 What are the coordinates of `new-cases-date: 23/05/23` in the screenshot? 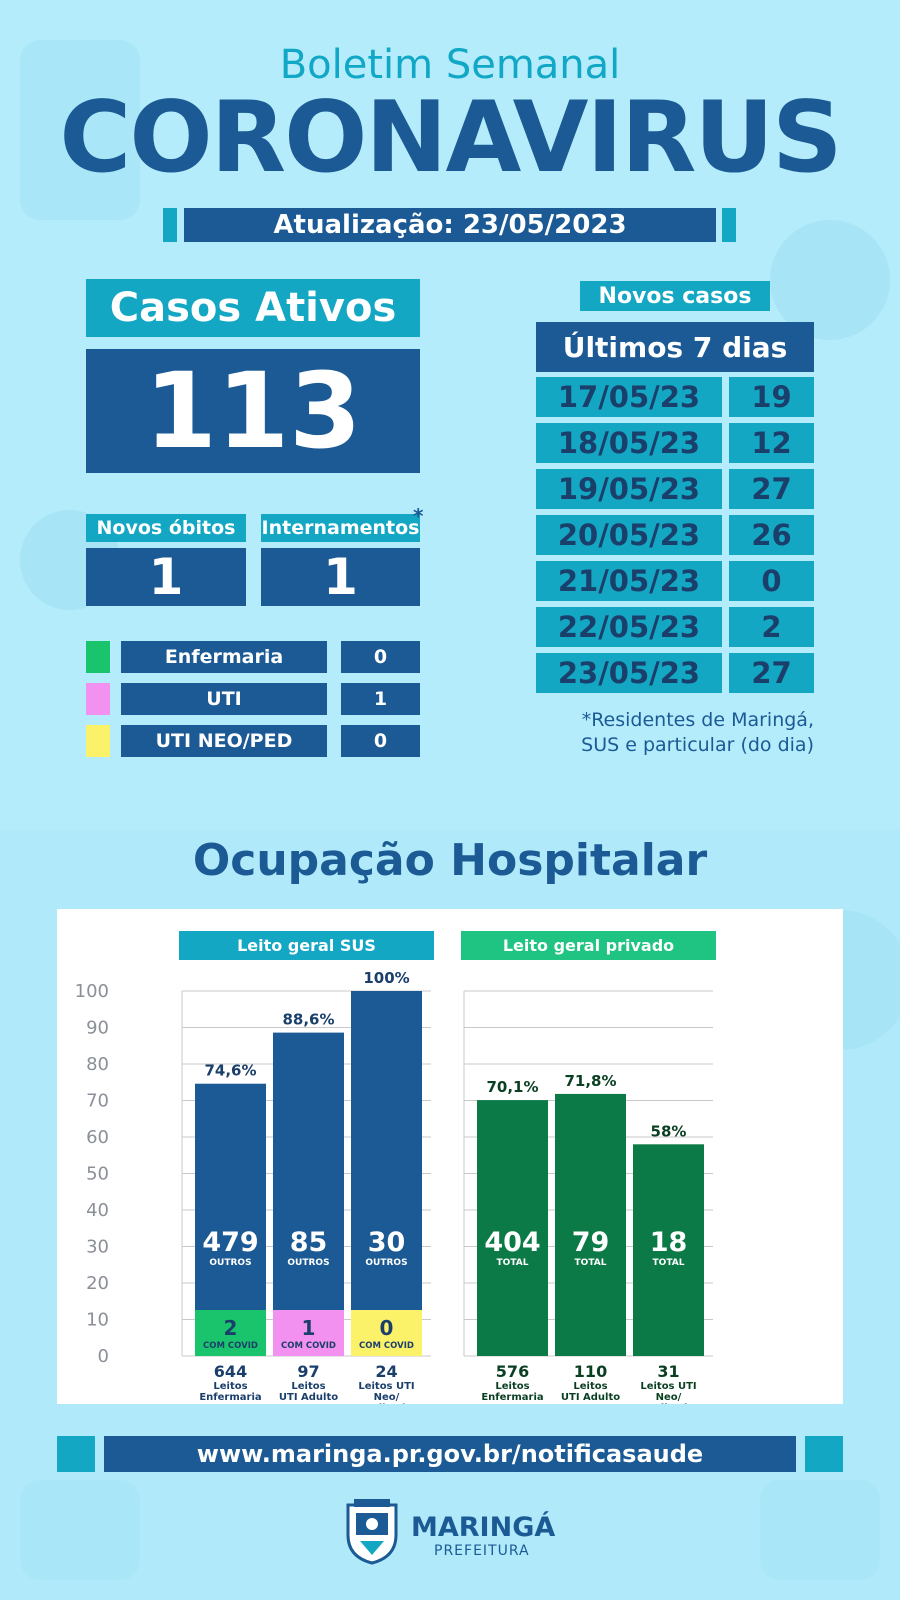 It's located at (629, 673).